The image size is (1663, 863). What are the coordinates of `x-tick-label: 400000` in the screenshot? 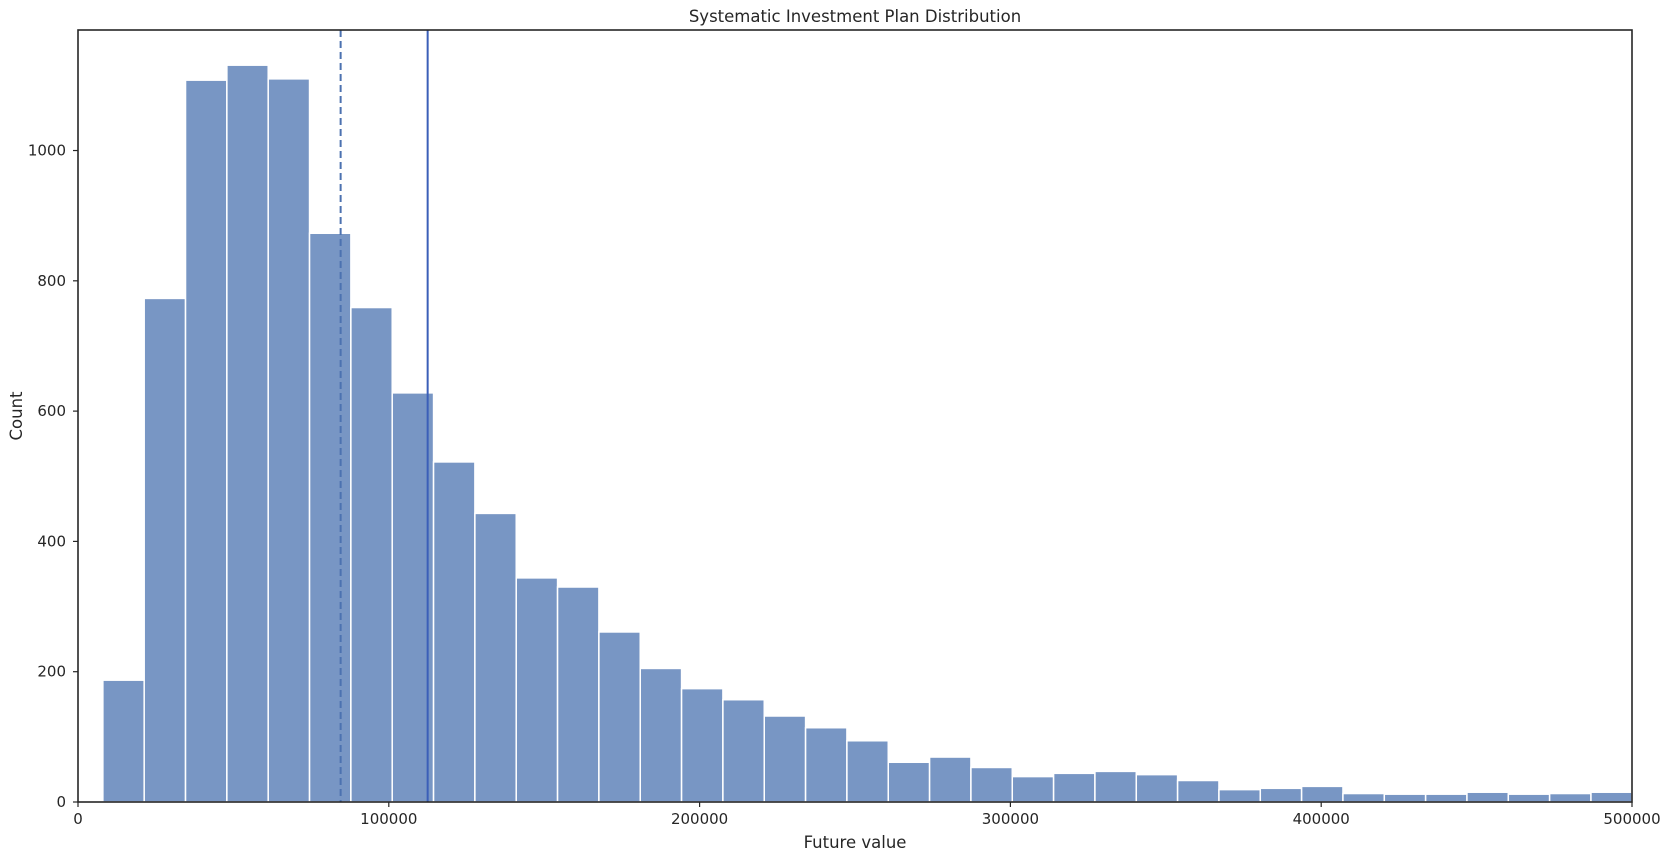 It's located at (1321, 819).